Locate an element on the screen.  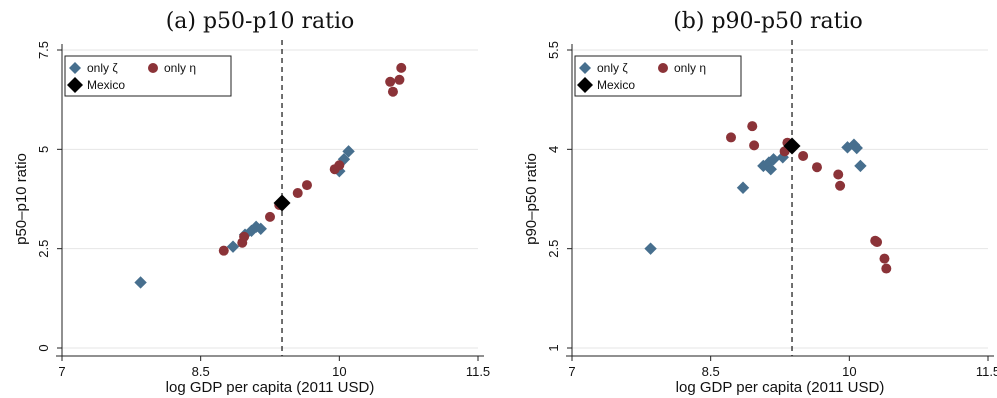
y-tick-label: 7.5 is located at coordinates (43, 50).